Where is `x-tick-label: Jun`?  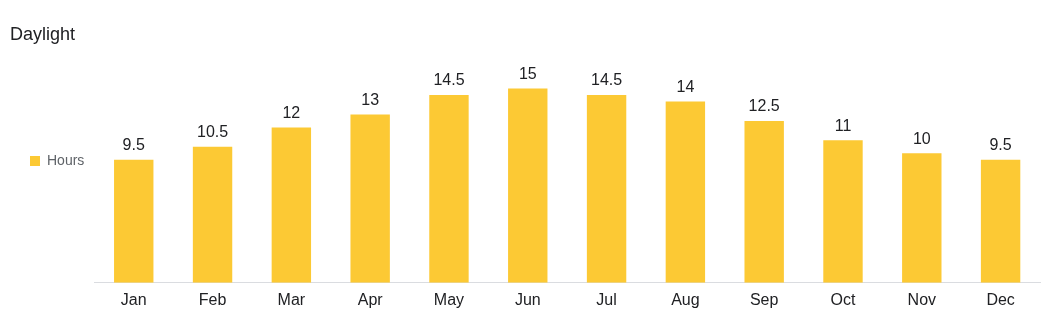
x-tick-label: Jun is located at coordinates (527, 299).